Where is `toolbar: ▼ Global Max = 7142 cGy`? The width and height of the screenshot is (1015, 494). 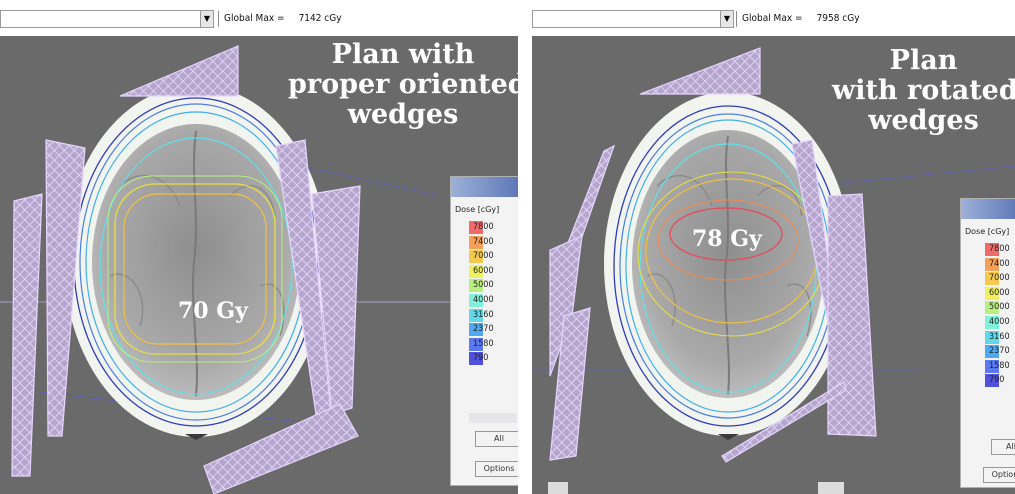 toolbar: ▼ Global Max = 7142 cGy is located at coordinates (259, 18).